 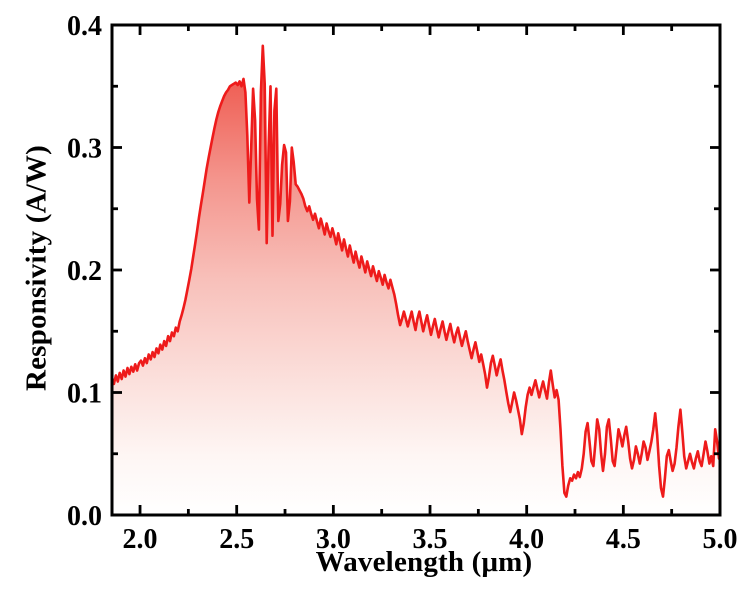 I want to click on y-tick-label: 0.3, so click(x=84, y=149).